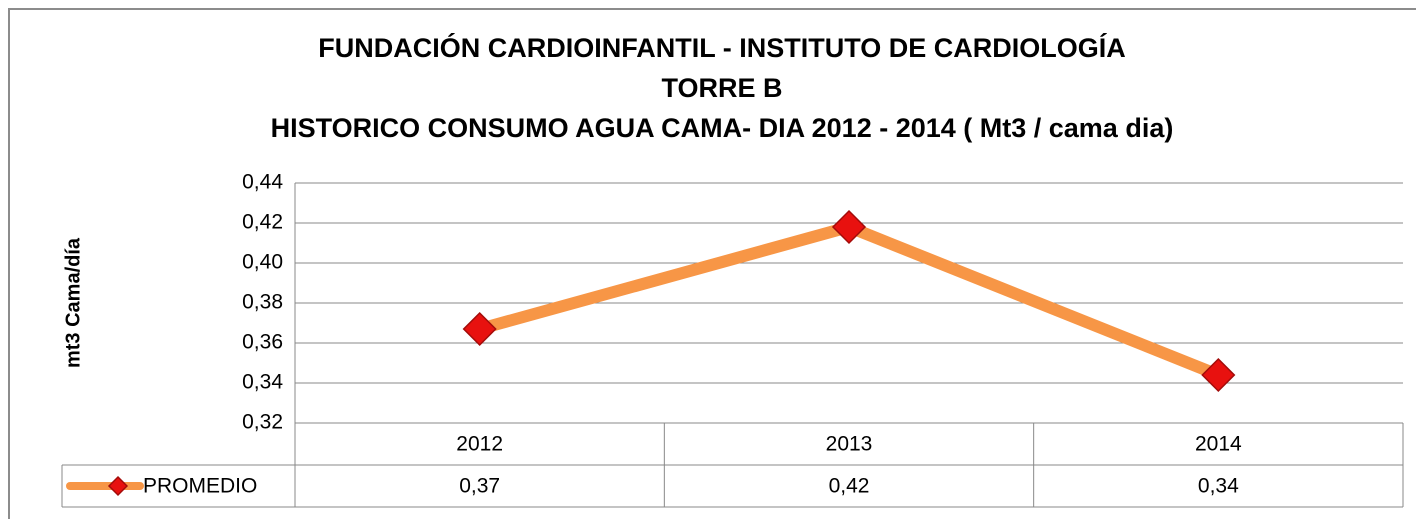 The height and width of the screenshot is (519, 1416). Describe the element at coordinates (721, 88) in the screenshot. I see `chart-title: TORRE B` at that location.